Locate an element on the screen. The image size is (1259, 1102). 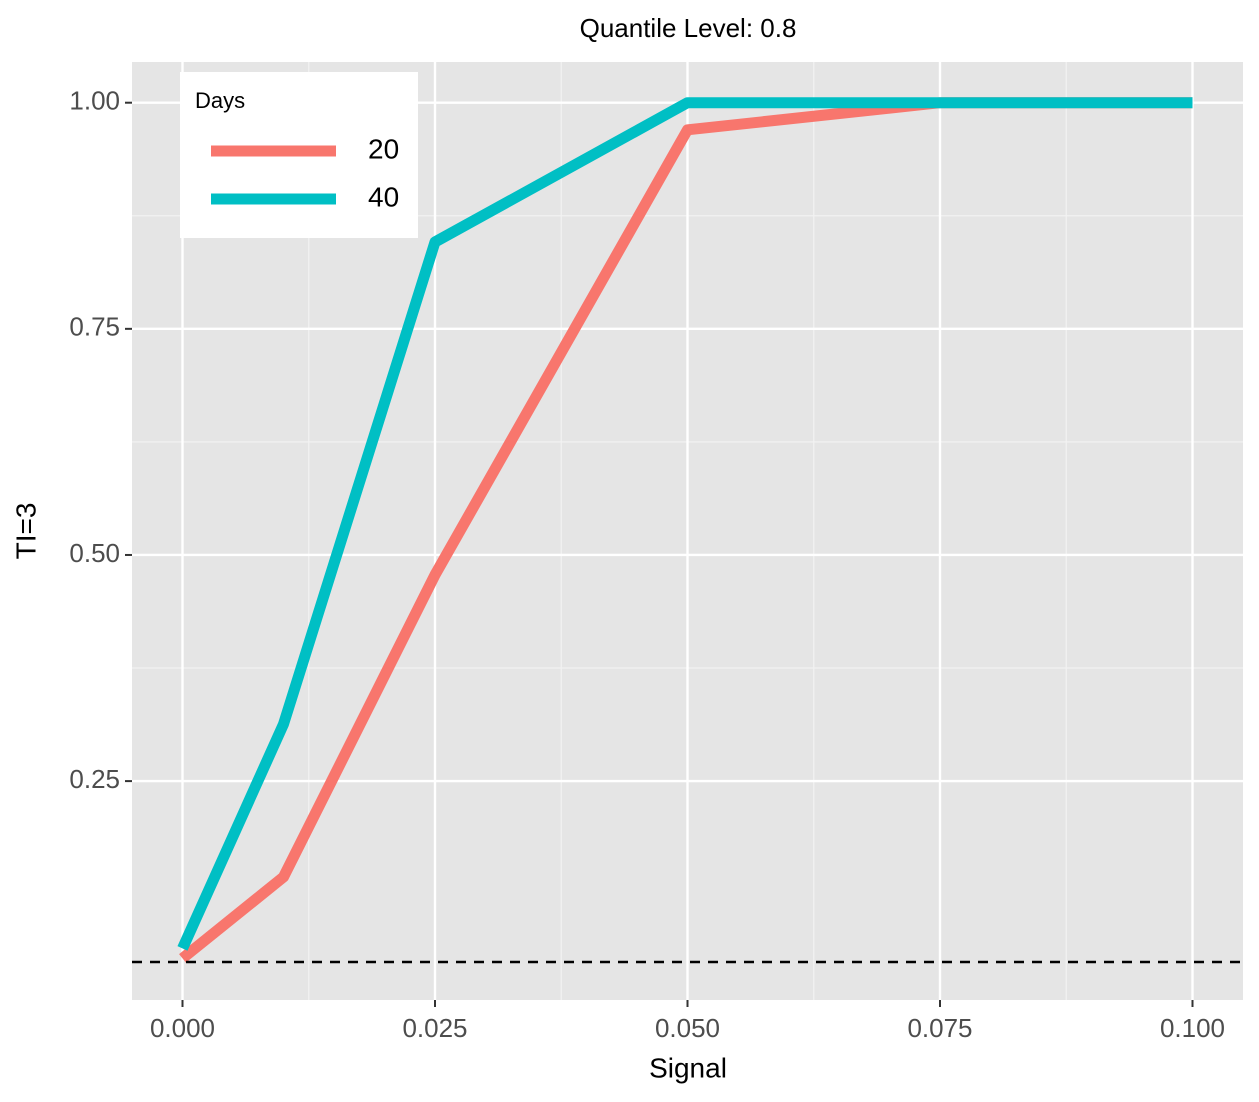
x-tick-label: 0.075 is located at coordinates (939, 1028).